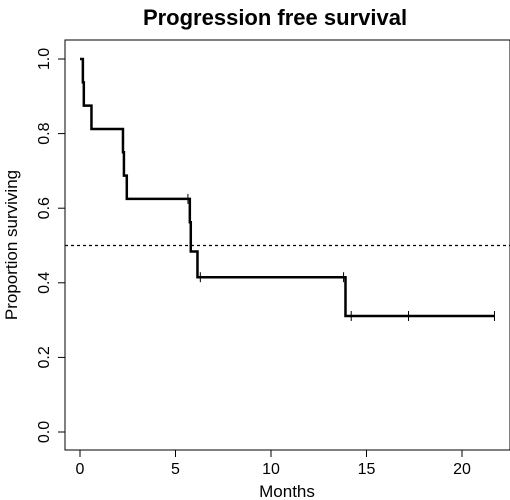  What do you see at coordinates (44, 133) in the screenshot?
I see `y-tick-label: 0.8` at bounding box center [44, 133].